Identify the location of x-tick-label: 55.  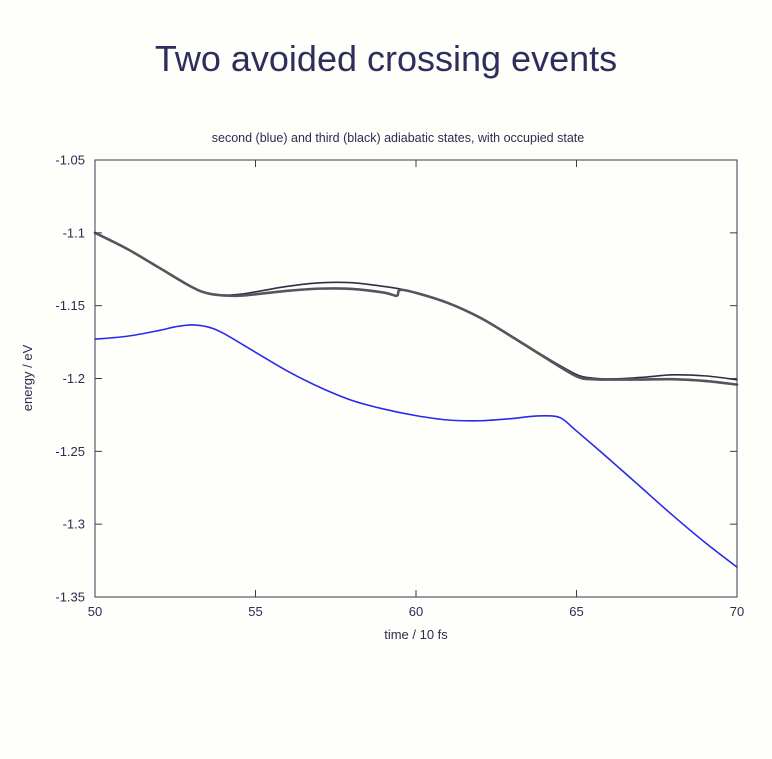
(255, 611).